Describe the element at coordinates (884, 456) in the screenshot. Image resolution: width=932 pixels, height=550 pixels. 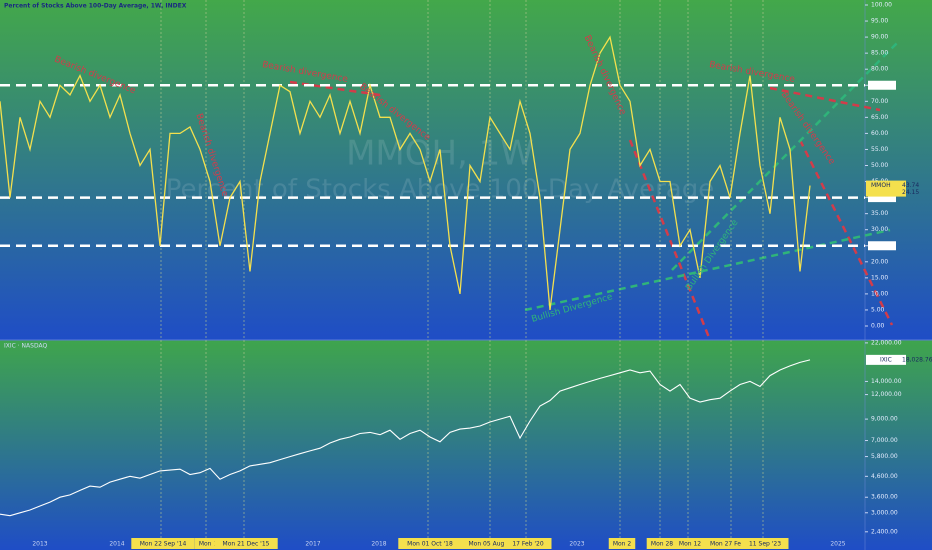
I see `y-tick-label: 5,800.00` at that location.